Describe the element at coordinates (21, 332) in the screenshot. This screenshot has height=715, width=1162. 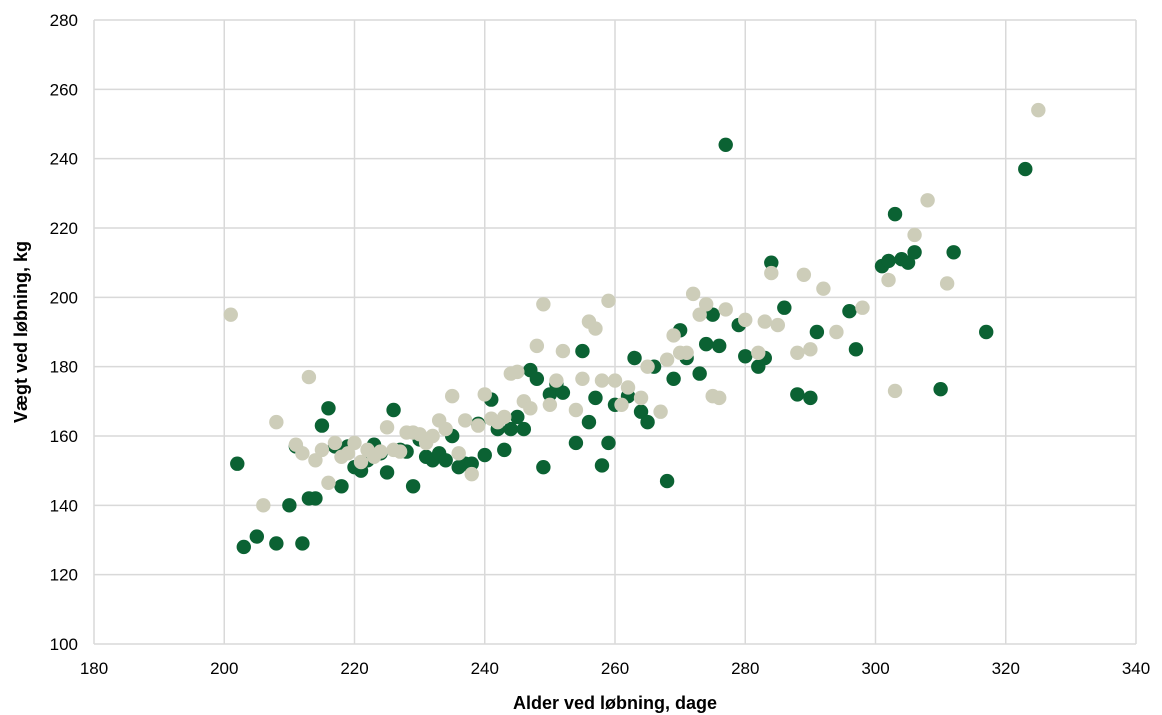
I see `y-axis-title: Vægt ved løbning, kg` at that location.